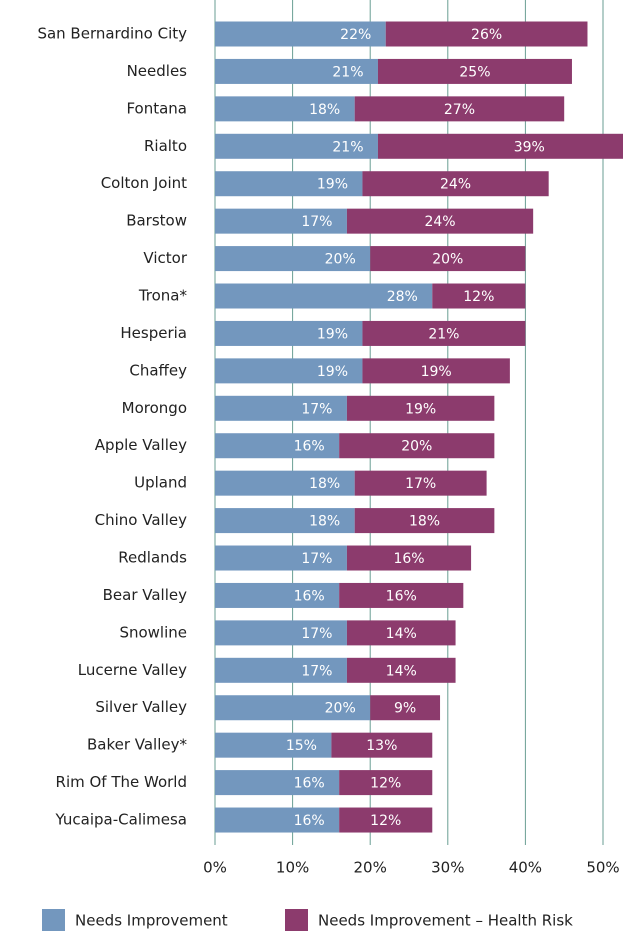  I want to click on category-label: Baker Valley*, so click(137, 745).